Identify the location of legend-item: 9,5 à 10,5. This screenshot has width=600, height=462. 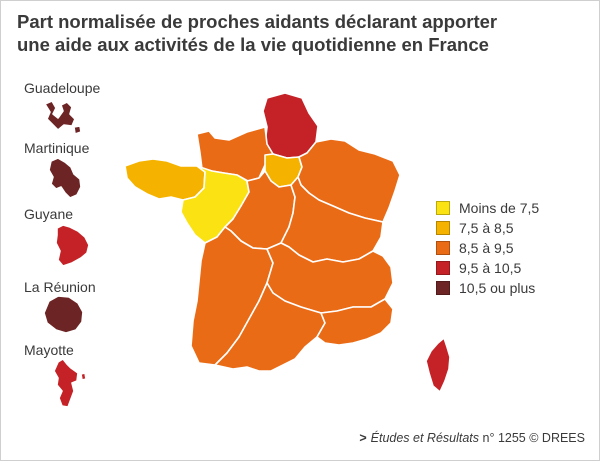
(487, 268).